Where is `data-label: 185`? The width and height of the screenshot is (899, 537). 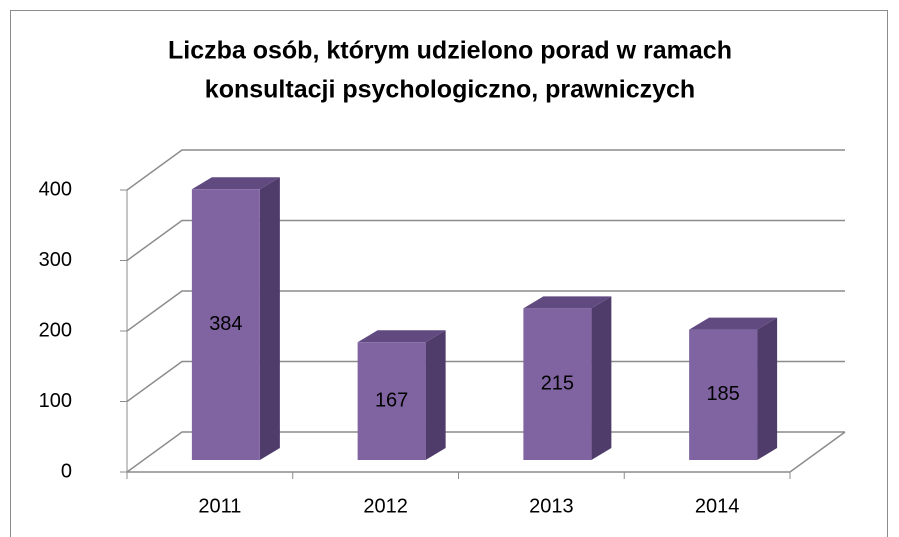
data-label: 185 is located at coordinates (722, 394).